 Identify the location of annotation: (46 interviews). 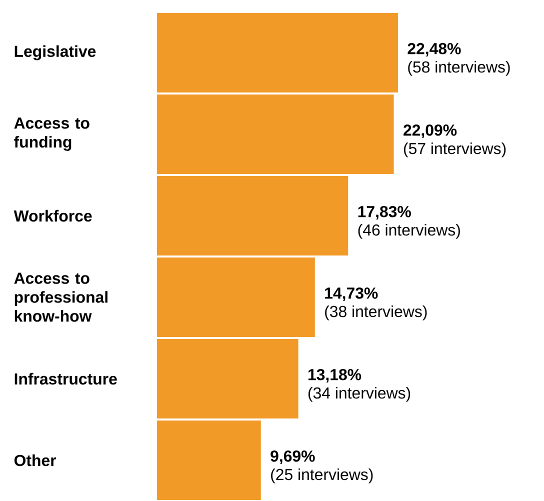
(409, 231).